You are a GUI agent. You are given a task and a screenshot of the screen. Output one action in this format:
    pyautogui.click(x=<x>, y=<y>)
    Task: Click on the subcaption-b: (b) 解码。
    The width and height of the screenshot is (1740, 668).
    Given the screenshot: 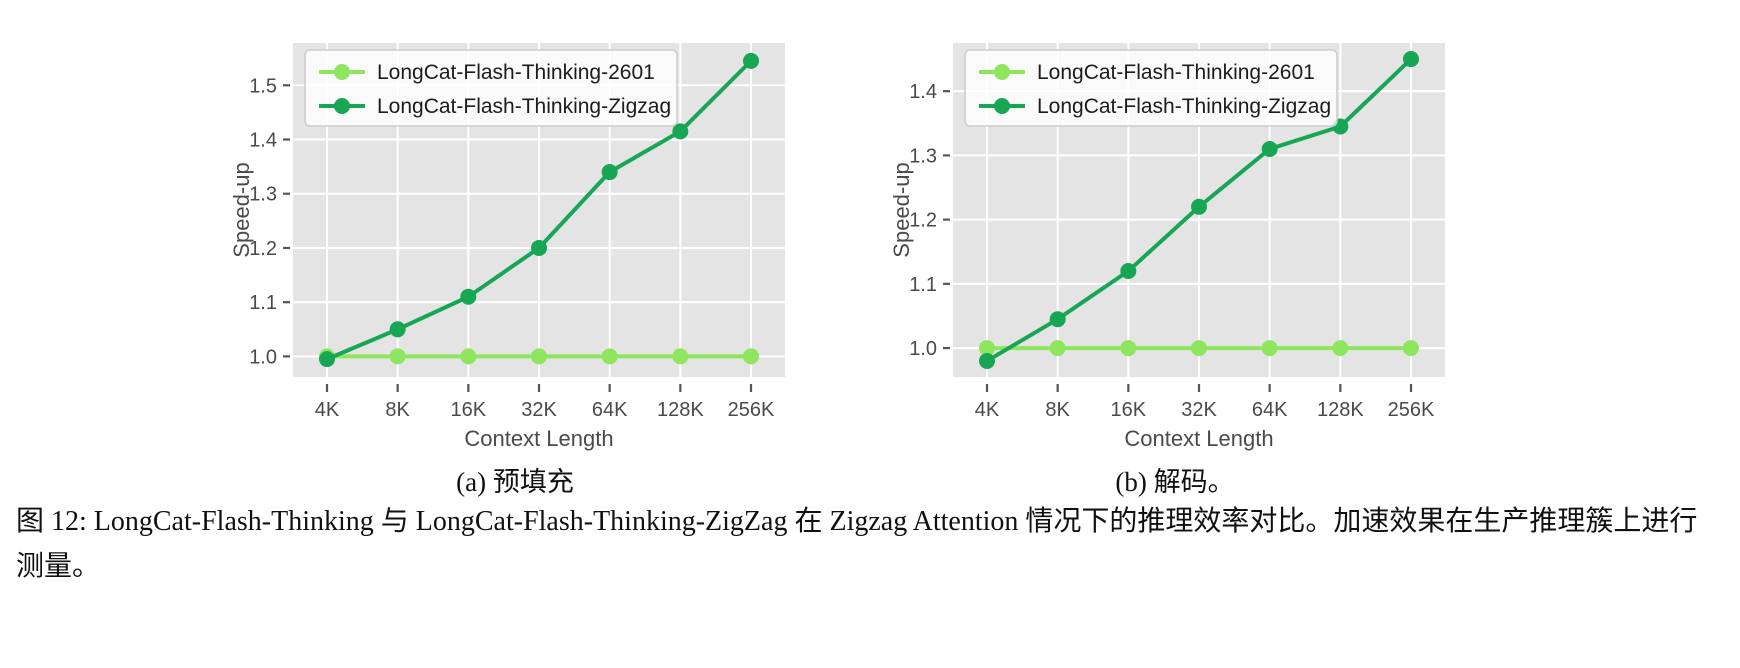 What is the action you would take?
    pyautogui.click(x=1175, y=482)
    